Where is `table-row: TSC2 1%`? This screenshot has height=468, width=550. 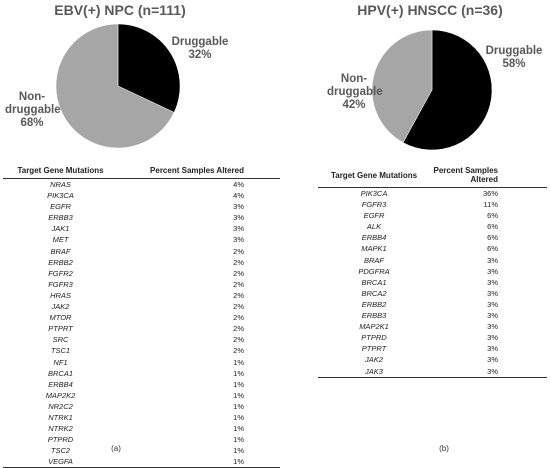 table-row: TSC2 1% is located at coordinates (141, 450).